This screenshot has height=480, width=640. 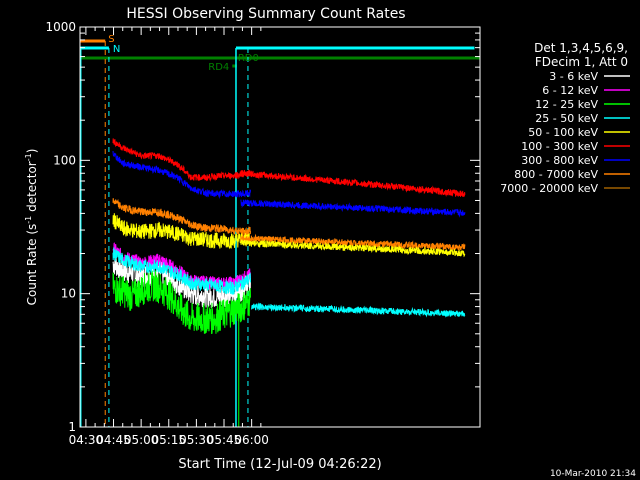 What do you see at coordinates (563, 132) in the screenshot?
I see `legend-label: 50 - 100 keV` at bounding box center [563, 132].